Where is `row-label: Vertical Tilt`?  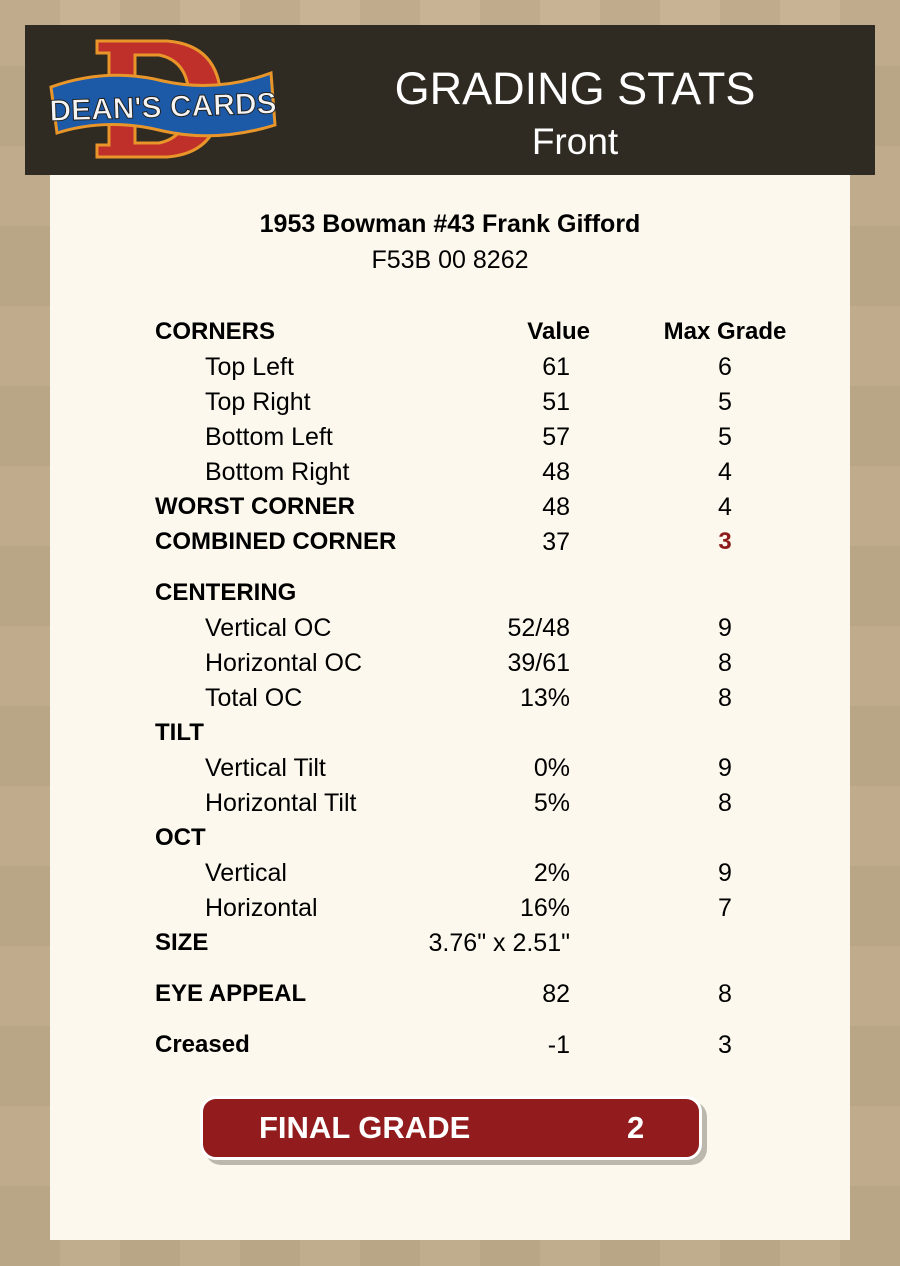 row-label: Vertical Tilt is located at coordinates (265, 768).